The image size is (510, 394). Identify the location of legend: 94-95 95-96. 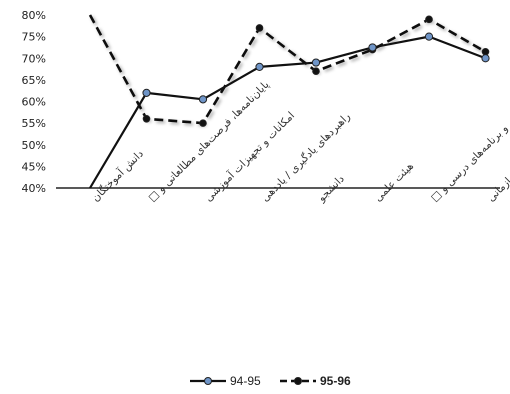
(270, 381).